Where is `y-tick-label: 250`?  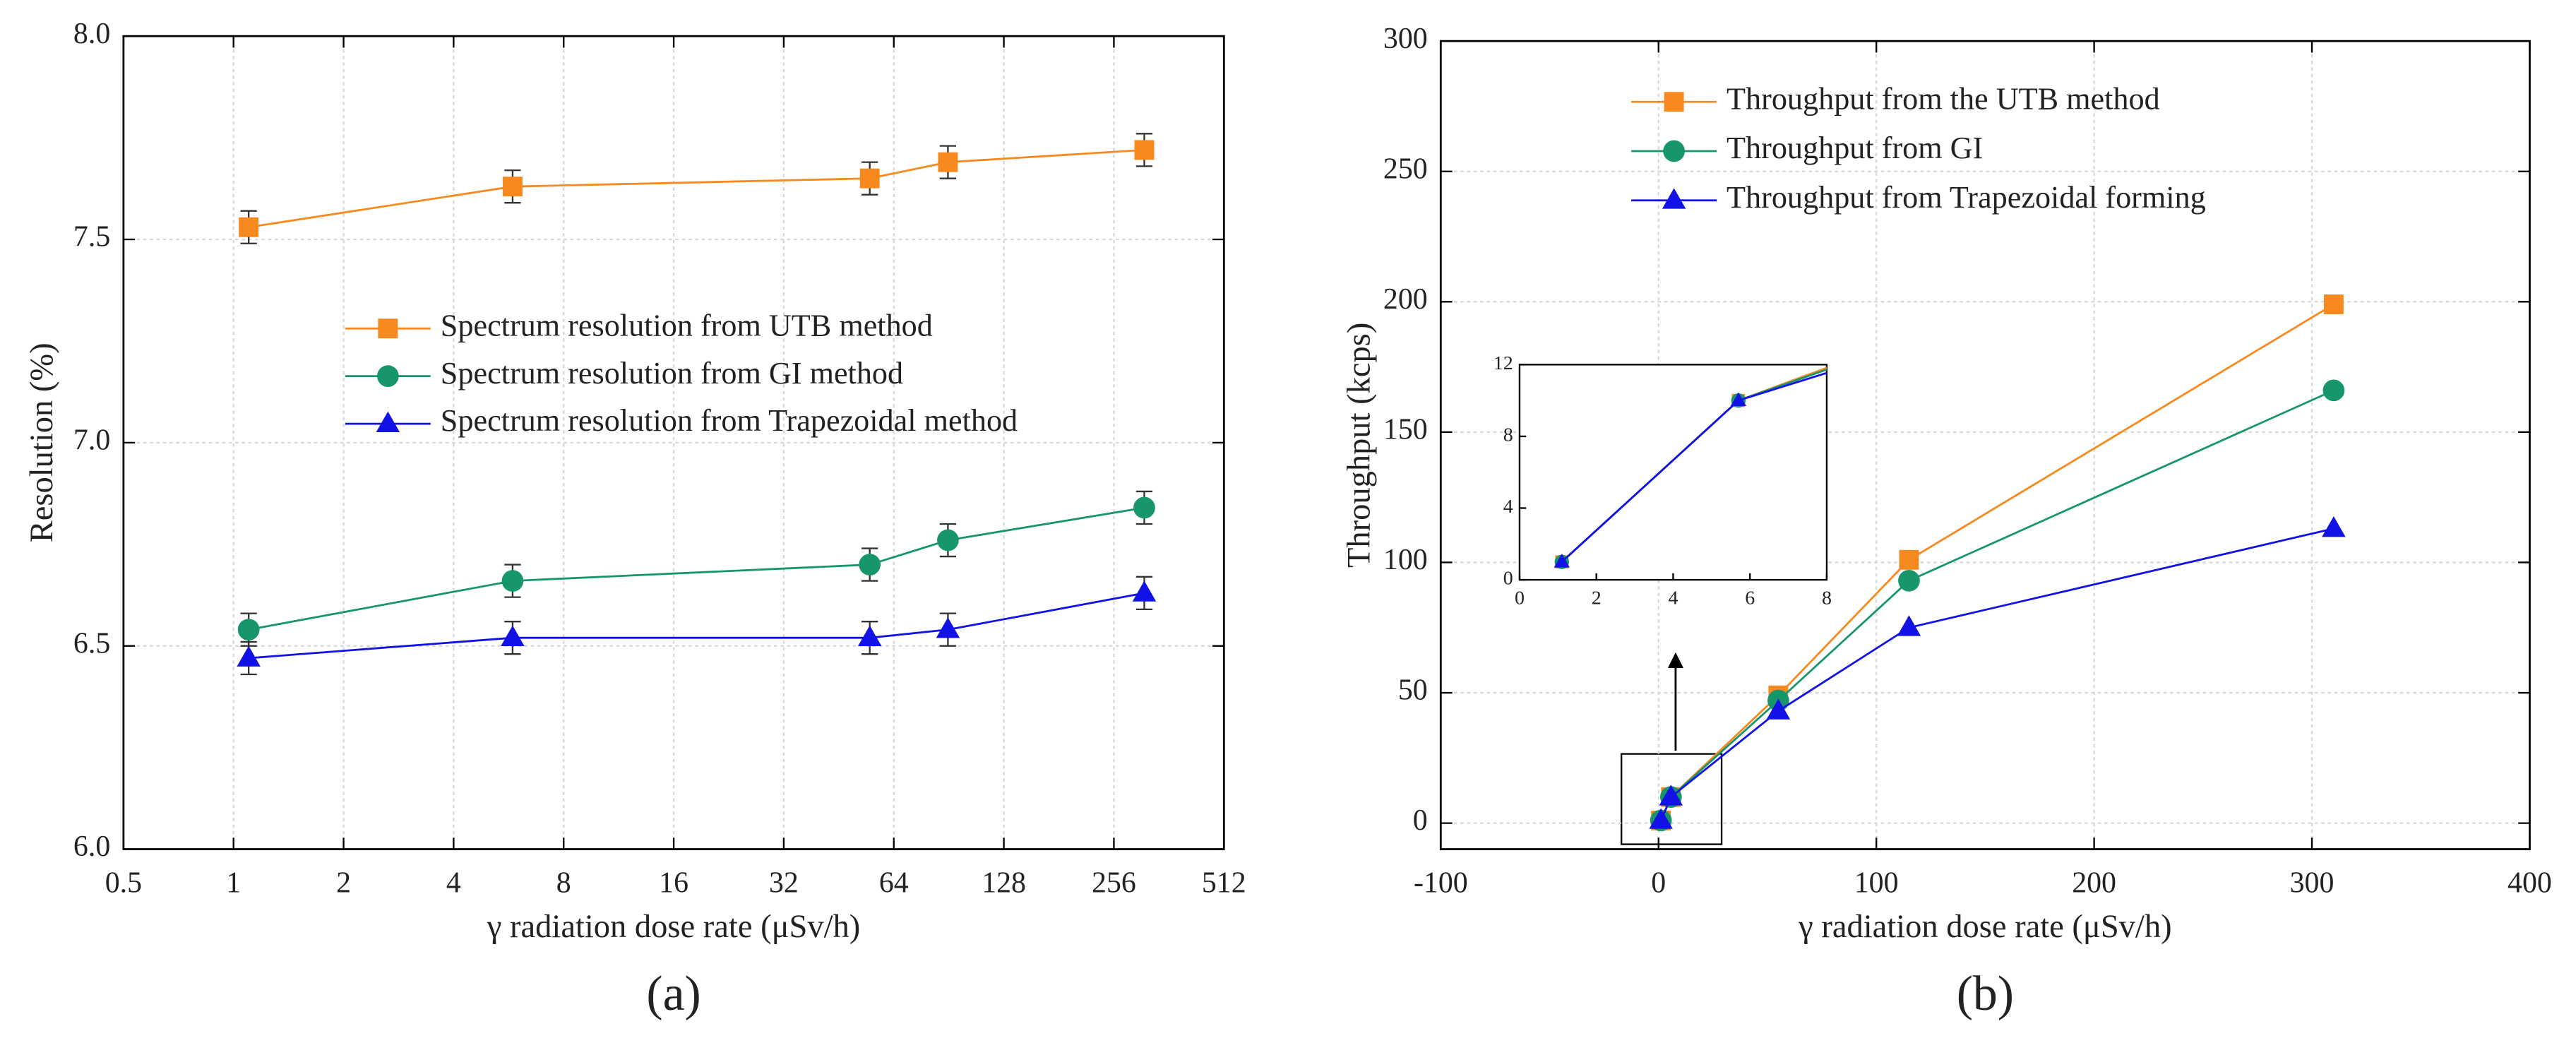
y-tick-label: 250 is located at coordinates (1405, 169).